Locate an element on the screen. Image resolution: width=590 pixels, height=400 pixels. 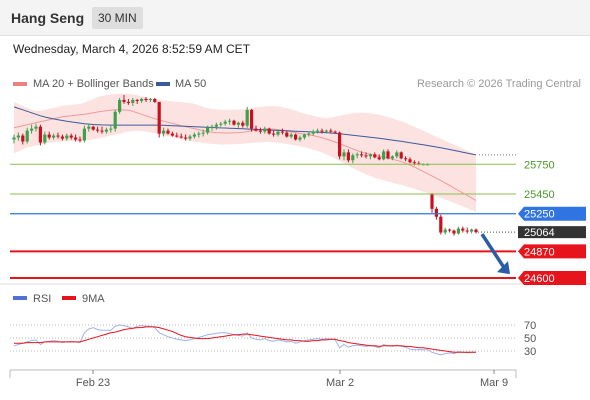
price-label-support: 24870 is located at coordinates (539, 252).